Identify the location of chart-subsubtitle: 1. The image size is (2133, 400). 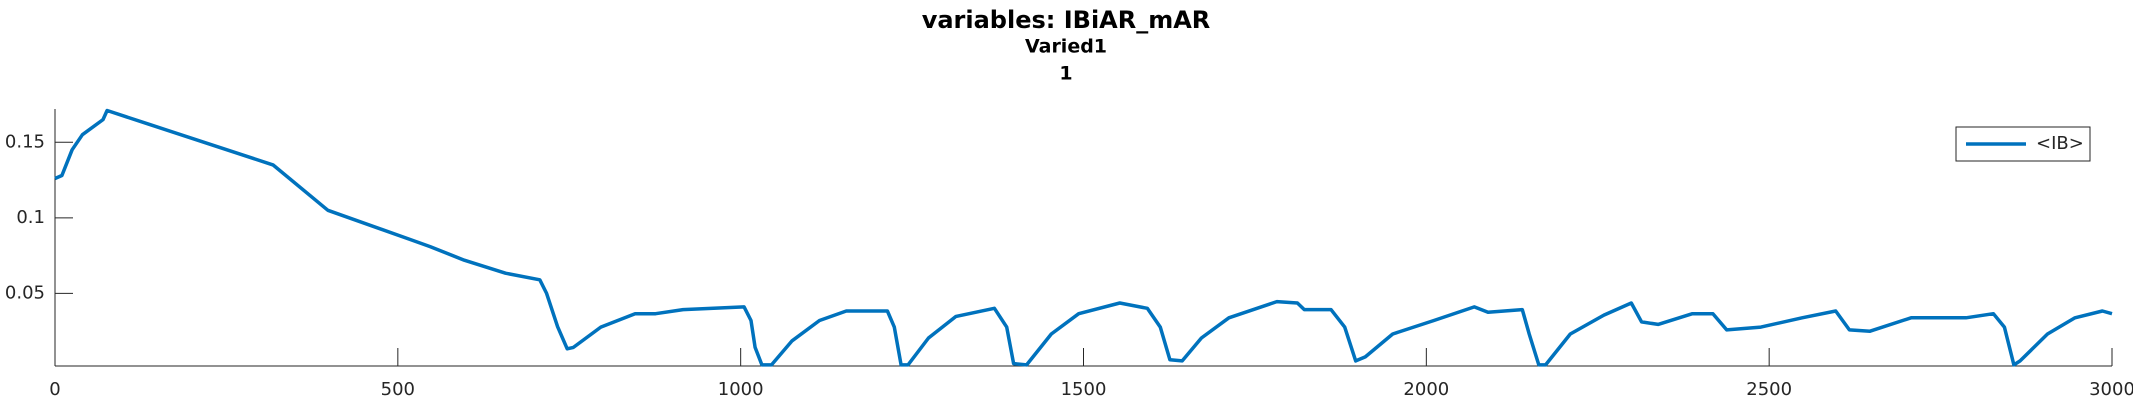
(1065, 74).